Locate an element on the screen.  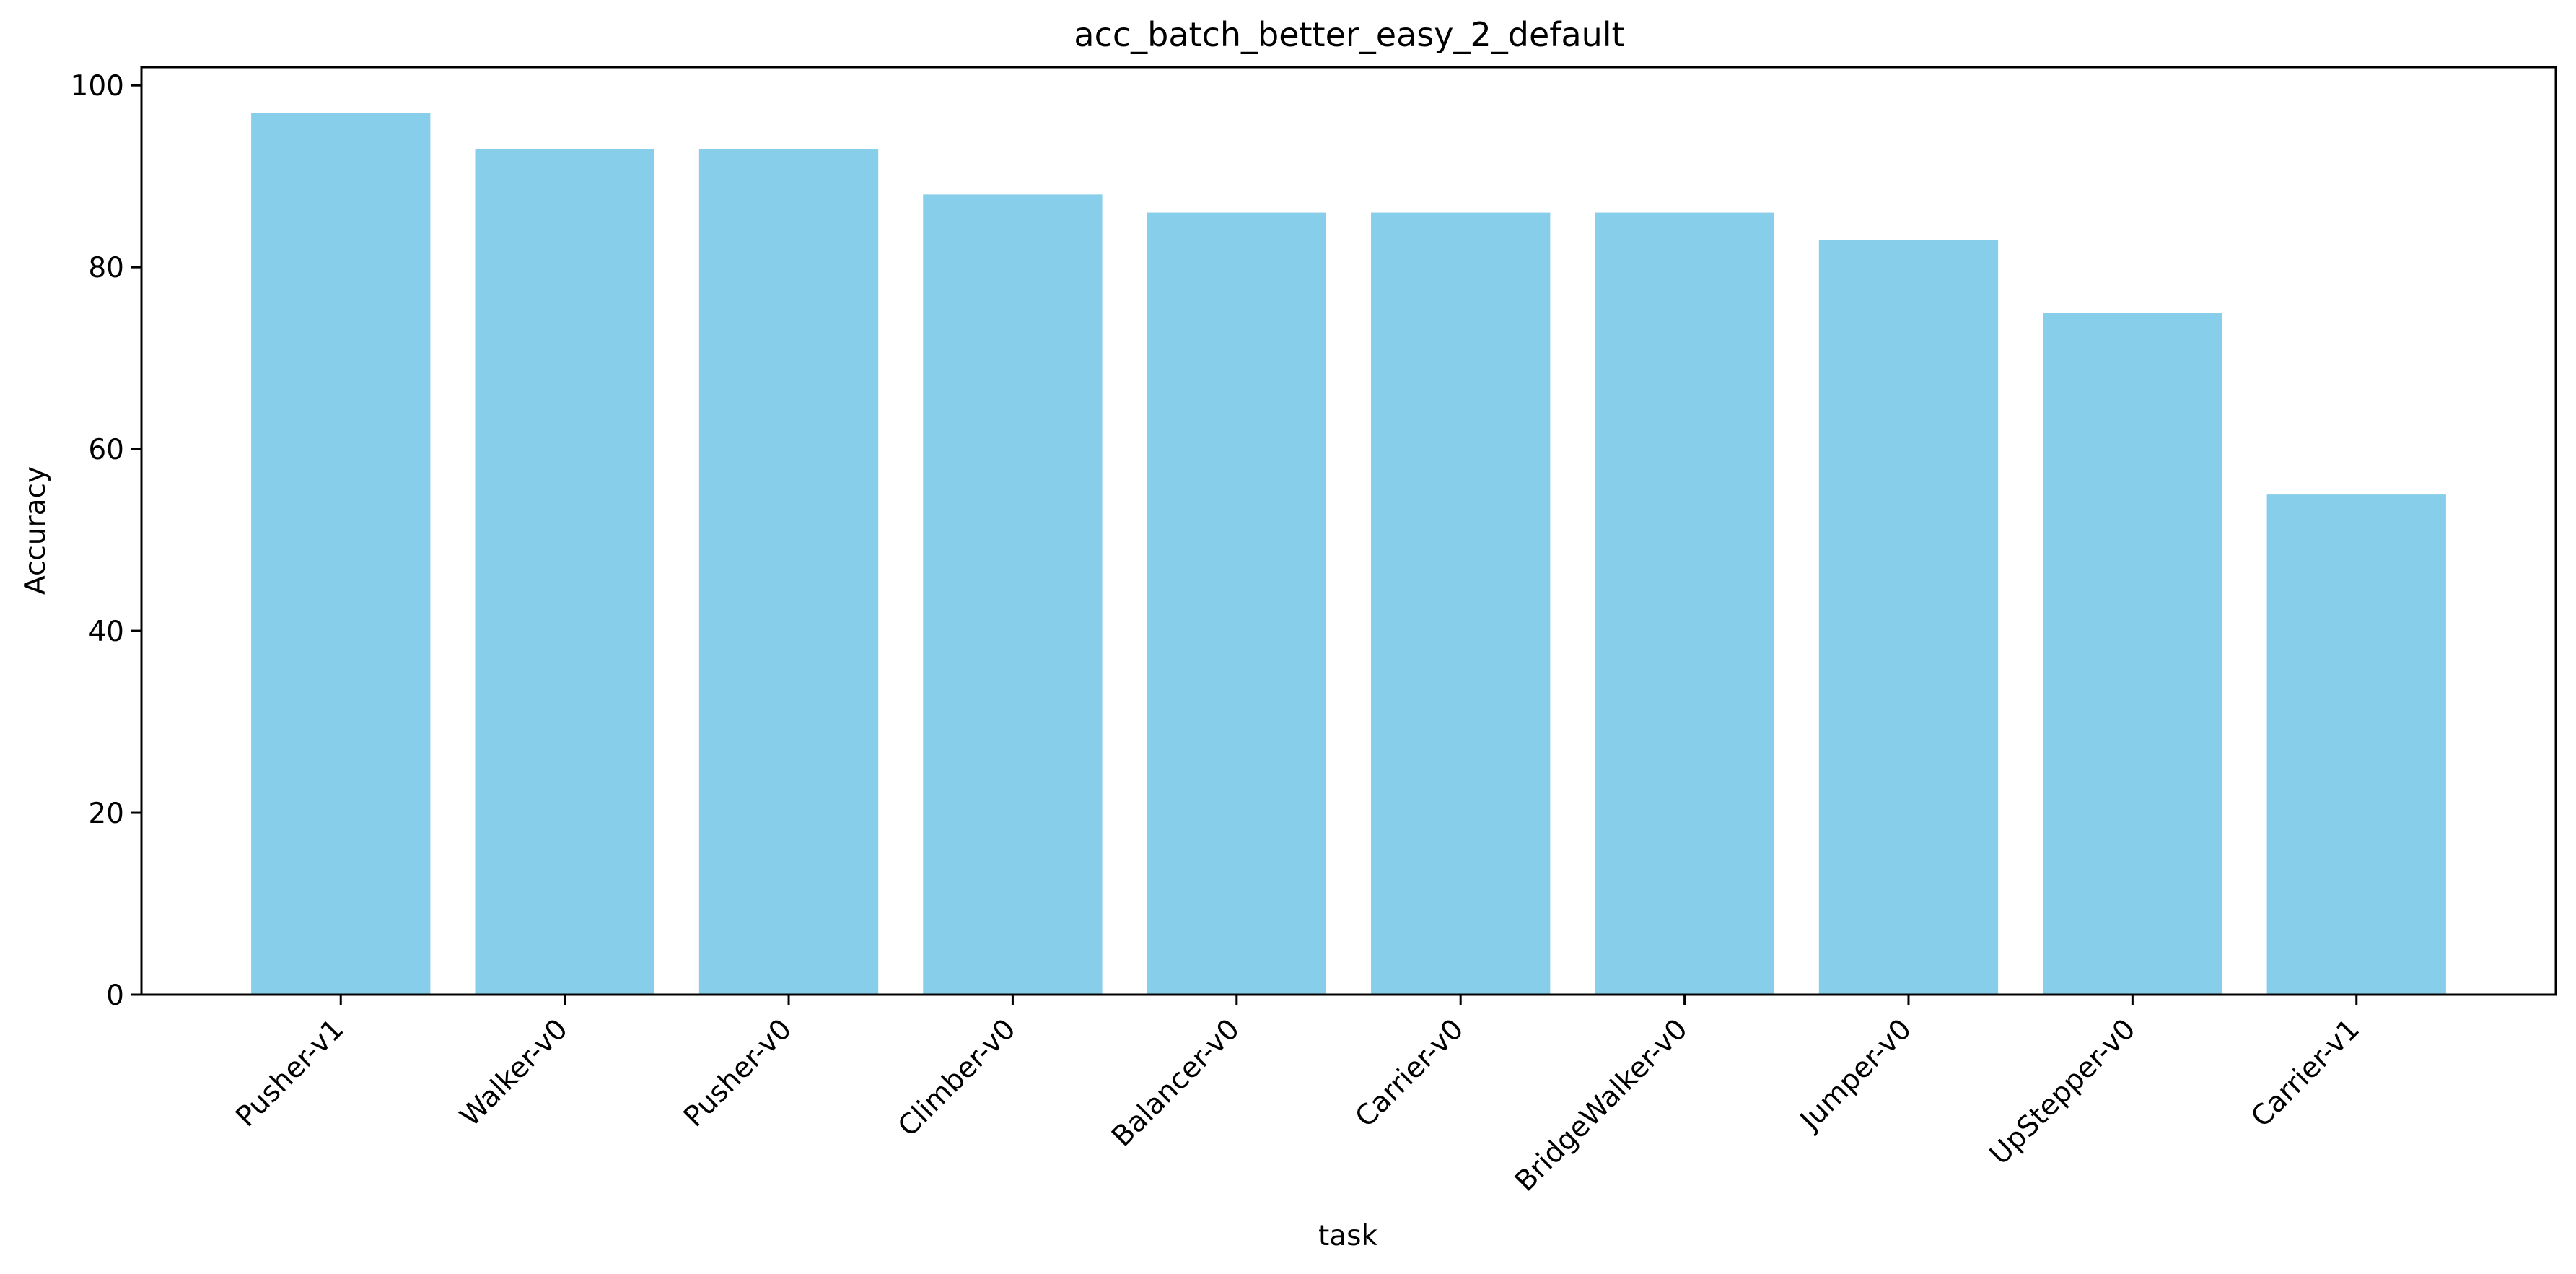
x-tick-label: UpStepper-v0 is located at coordinates (2063, 1092).